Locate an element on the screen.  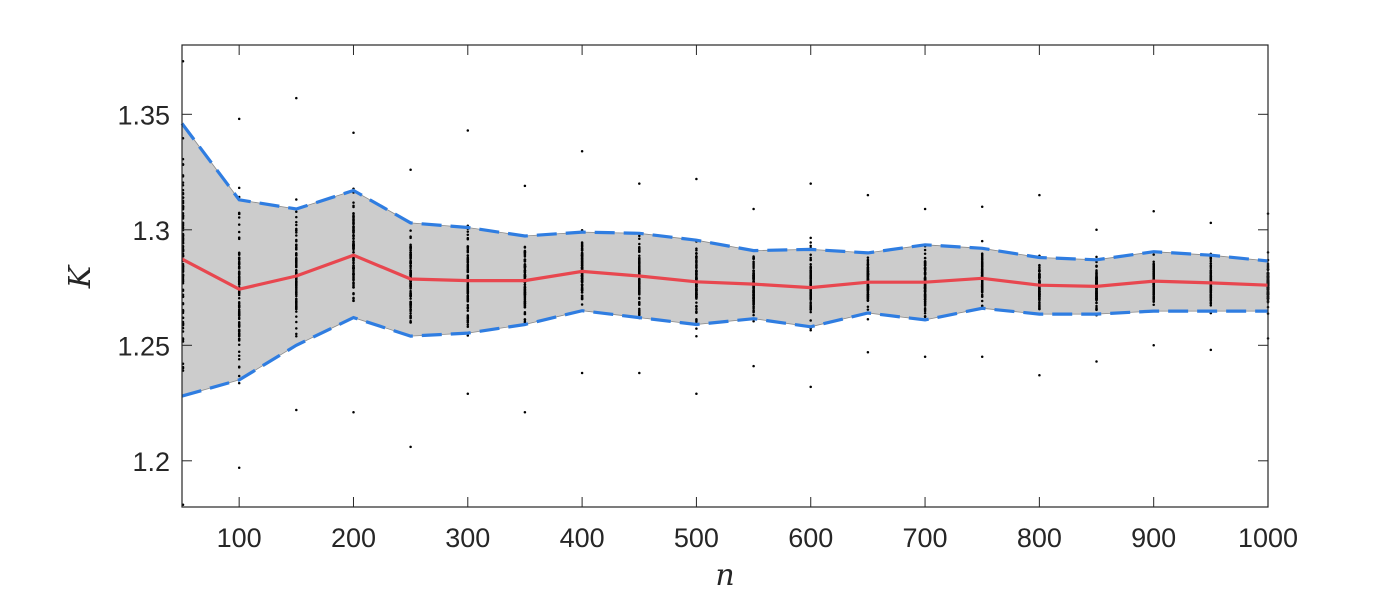
lower-bound-line is located at coordinates (724, 352).